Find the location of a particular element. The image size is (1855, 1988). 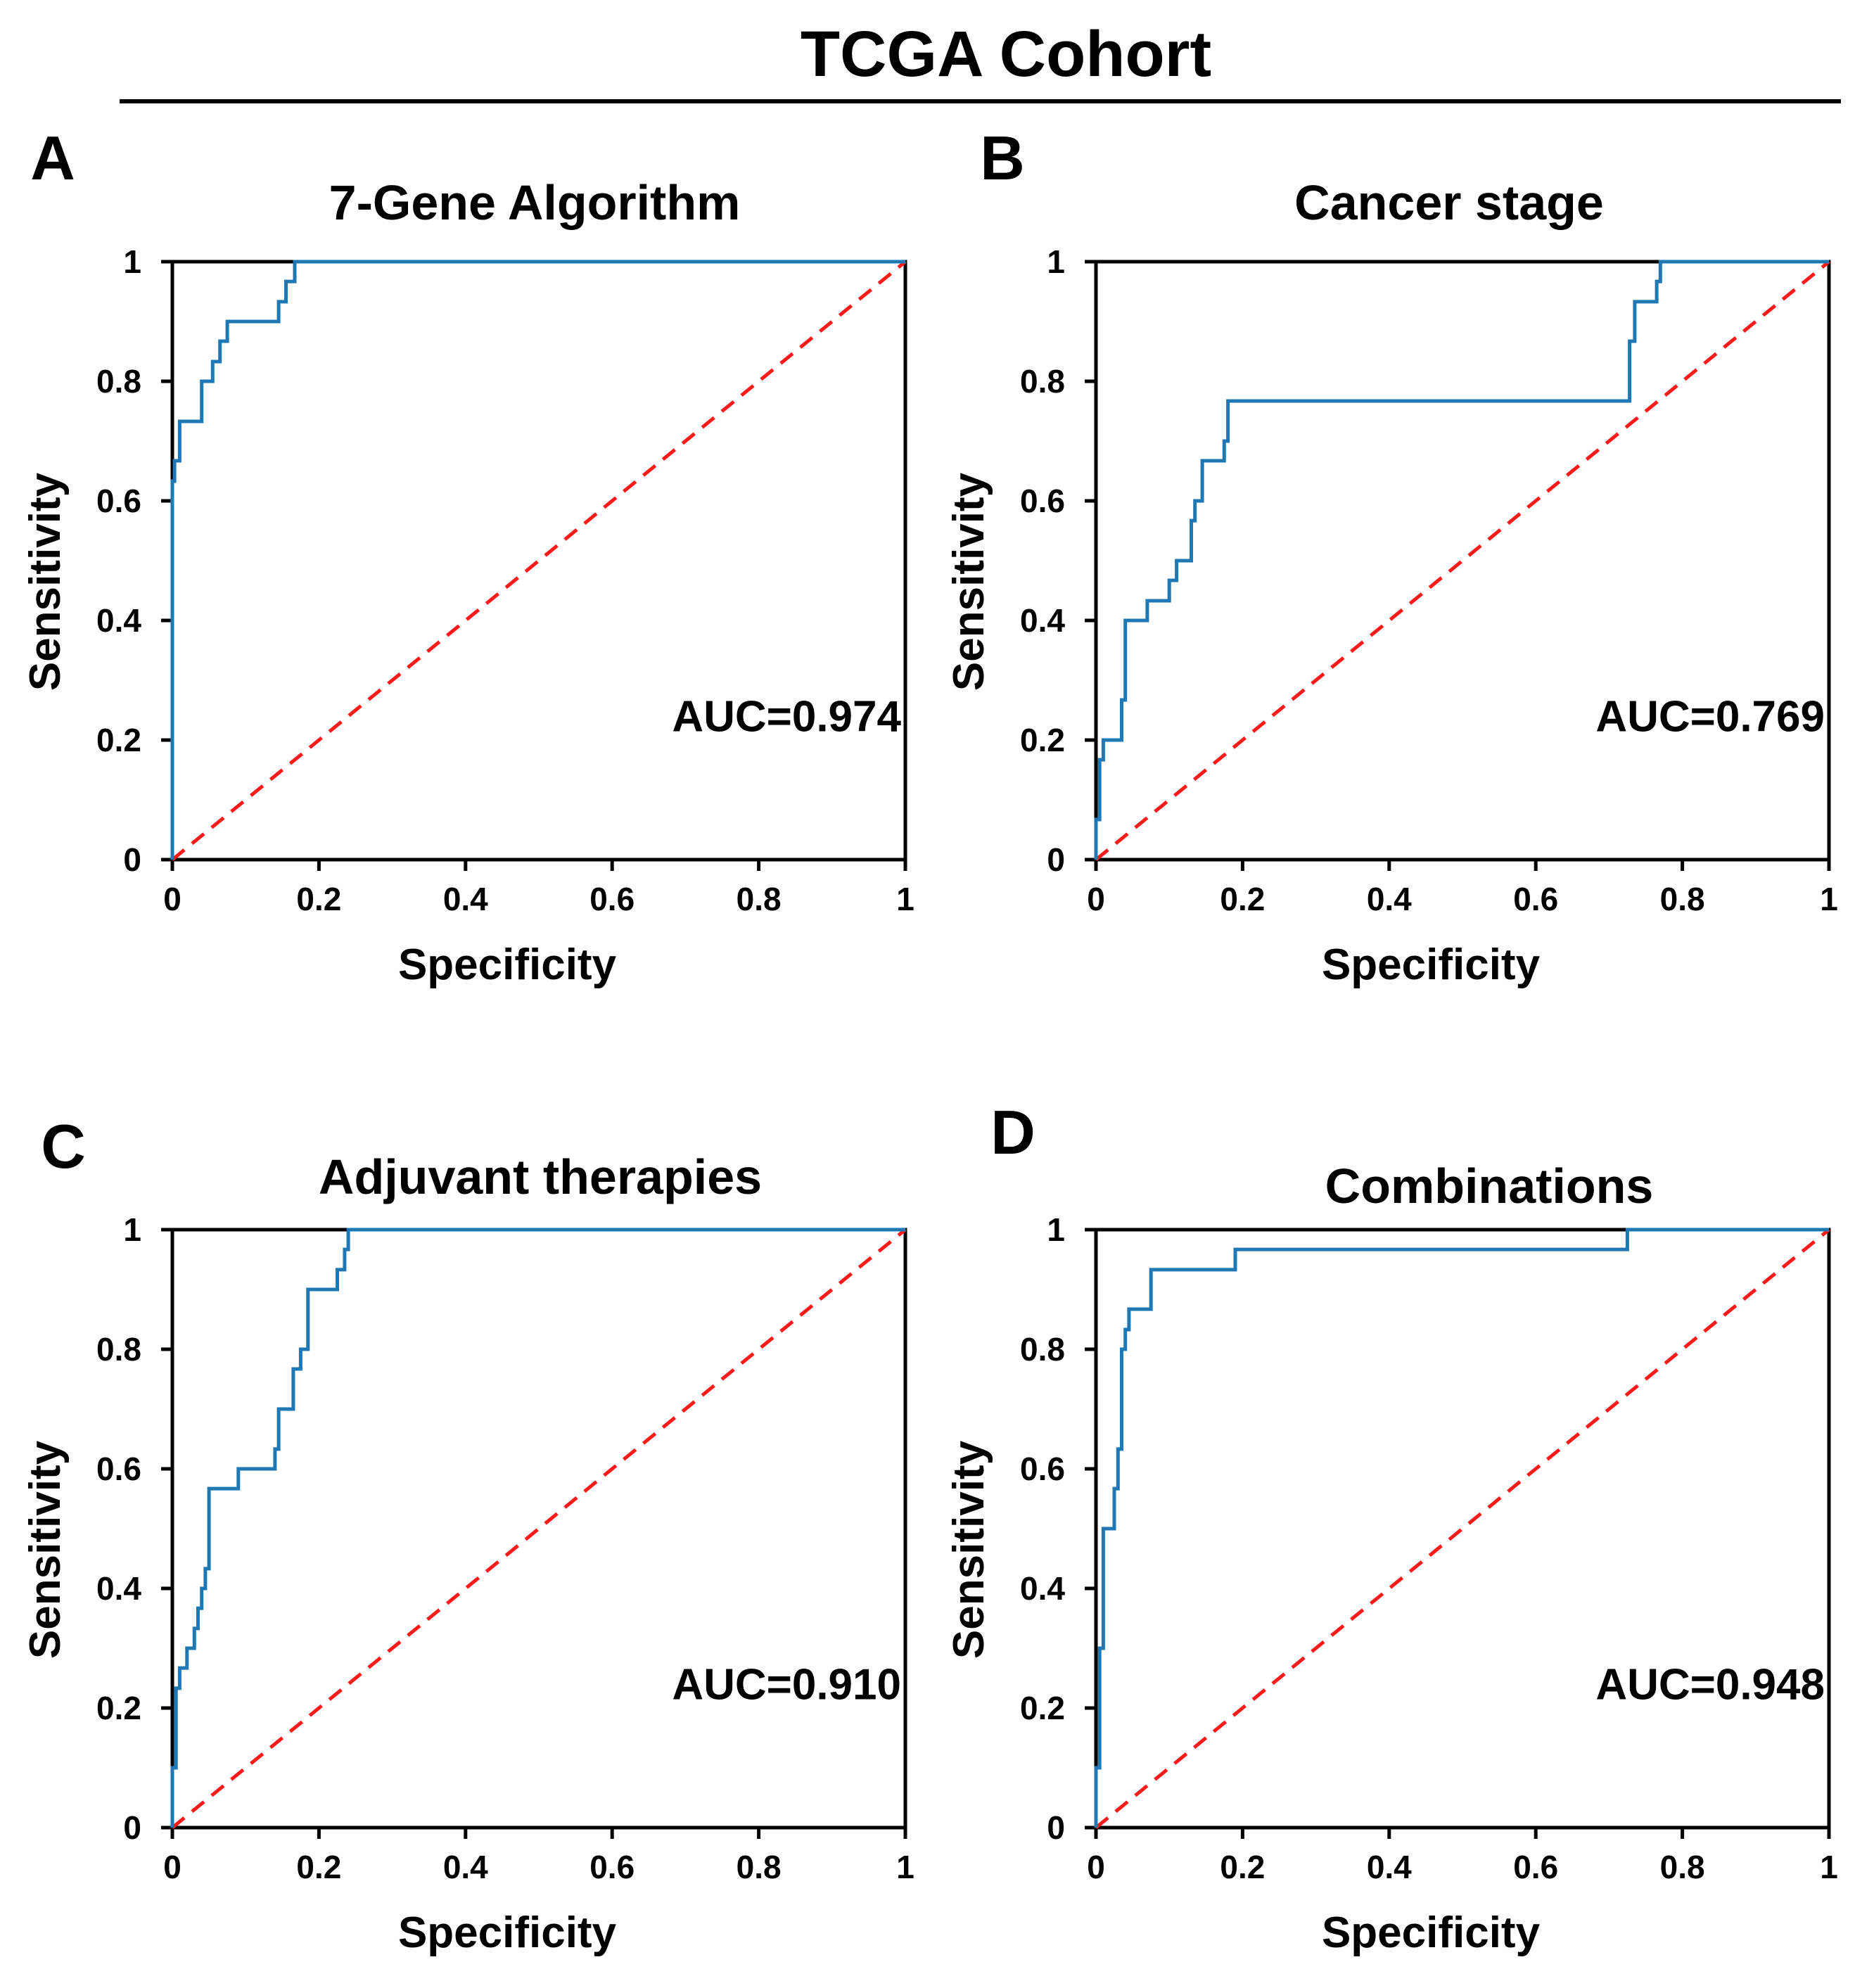

panel-letter: D is located at coordinates (1013, 1132).